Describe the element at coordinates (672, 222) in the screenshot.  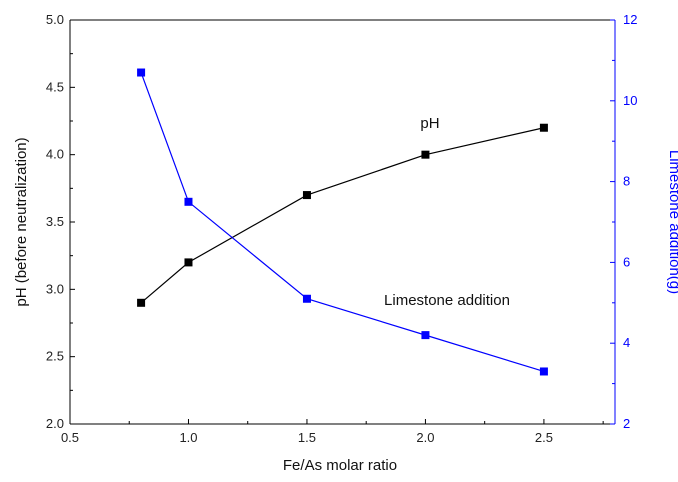
I see `y2-axis-title: Limestone addition(g)` at that location.